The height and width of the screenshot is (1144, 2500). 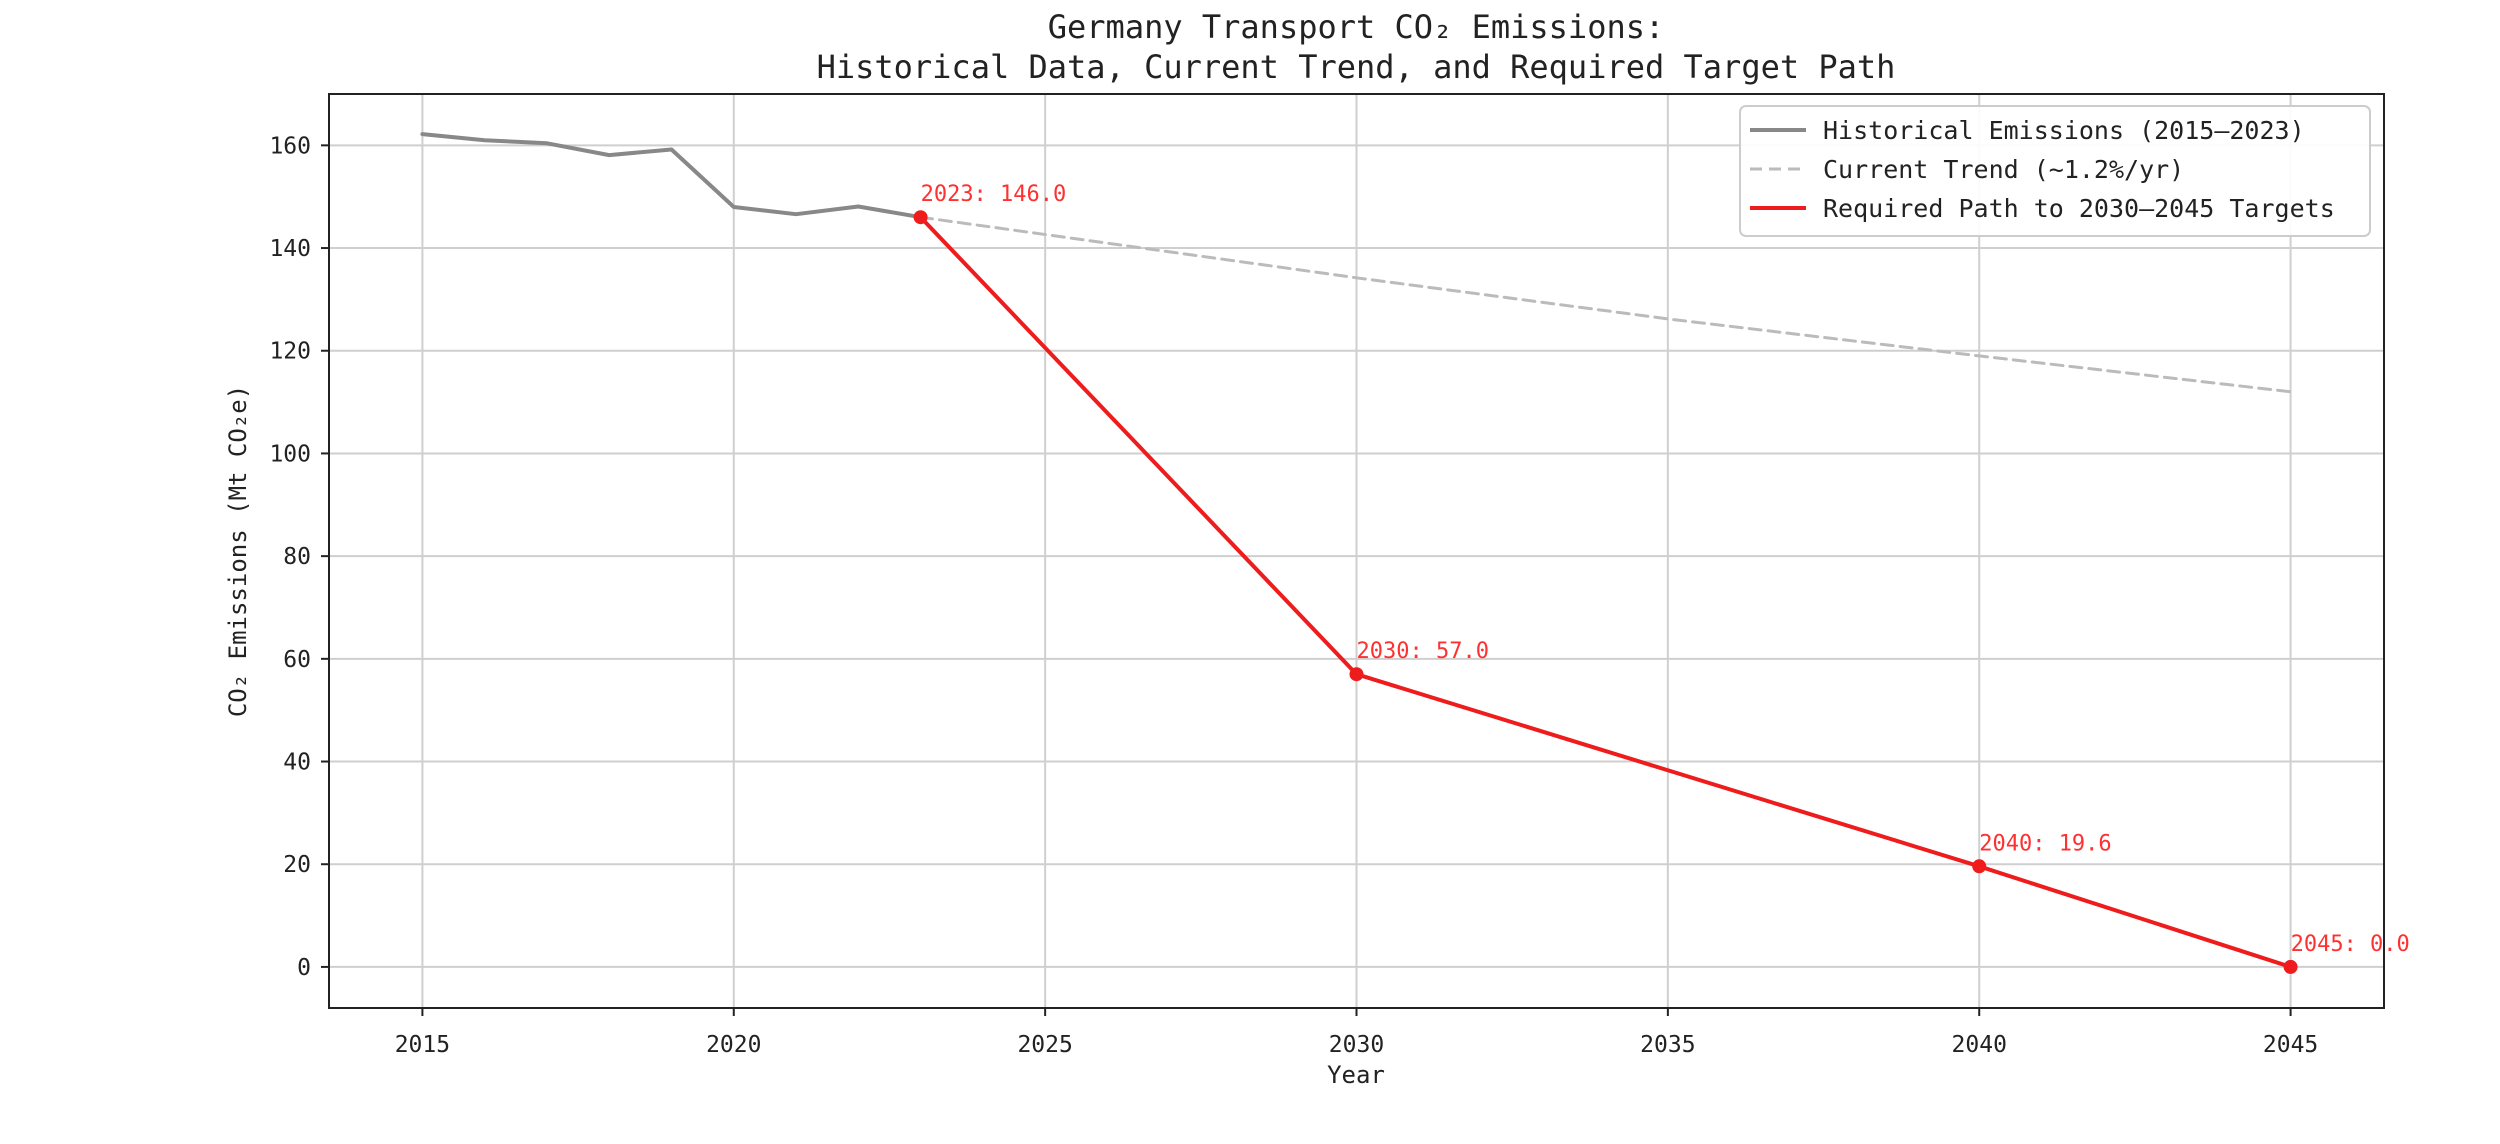 What do you see at coordinates (733, 1045) in the screenshot?
I see `x-tick-label: 2020` at bounding box center [733, 1045].